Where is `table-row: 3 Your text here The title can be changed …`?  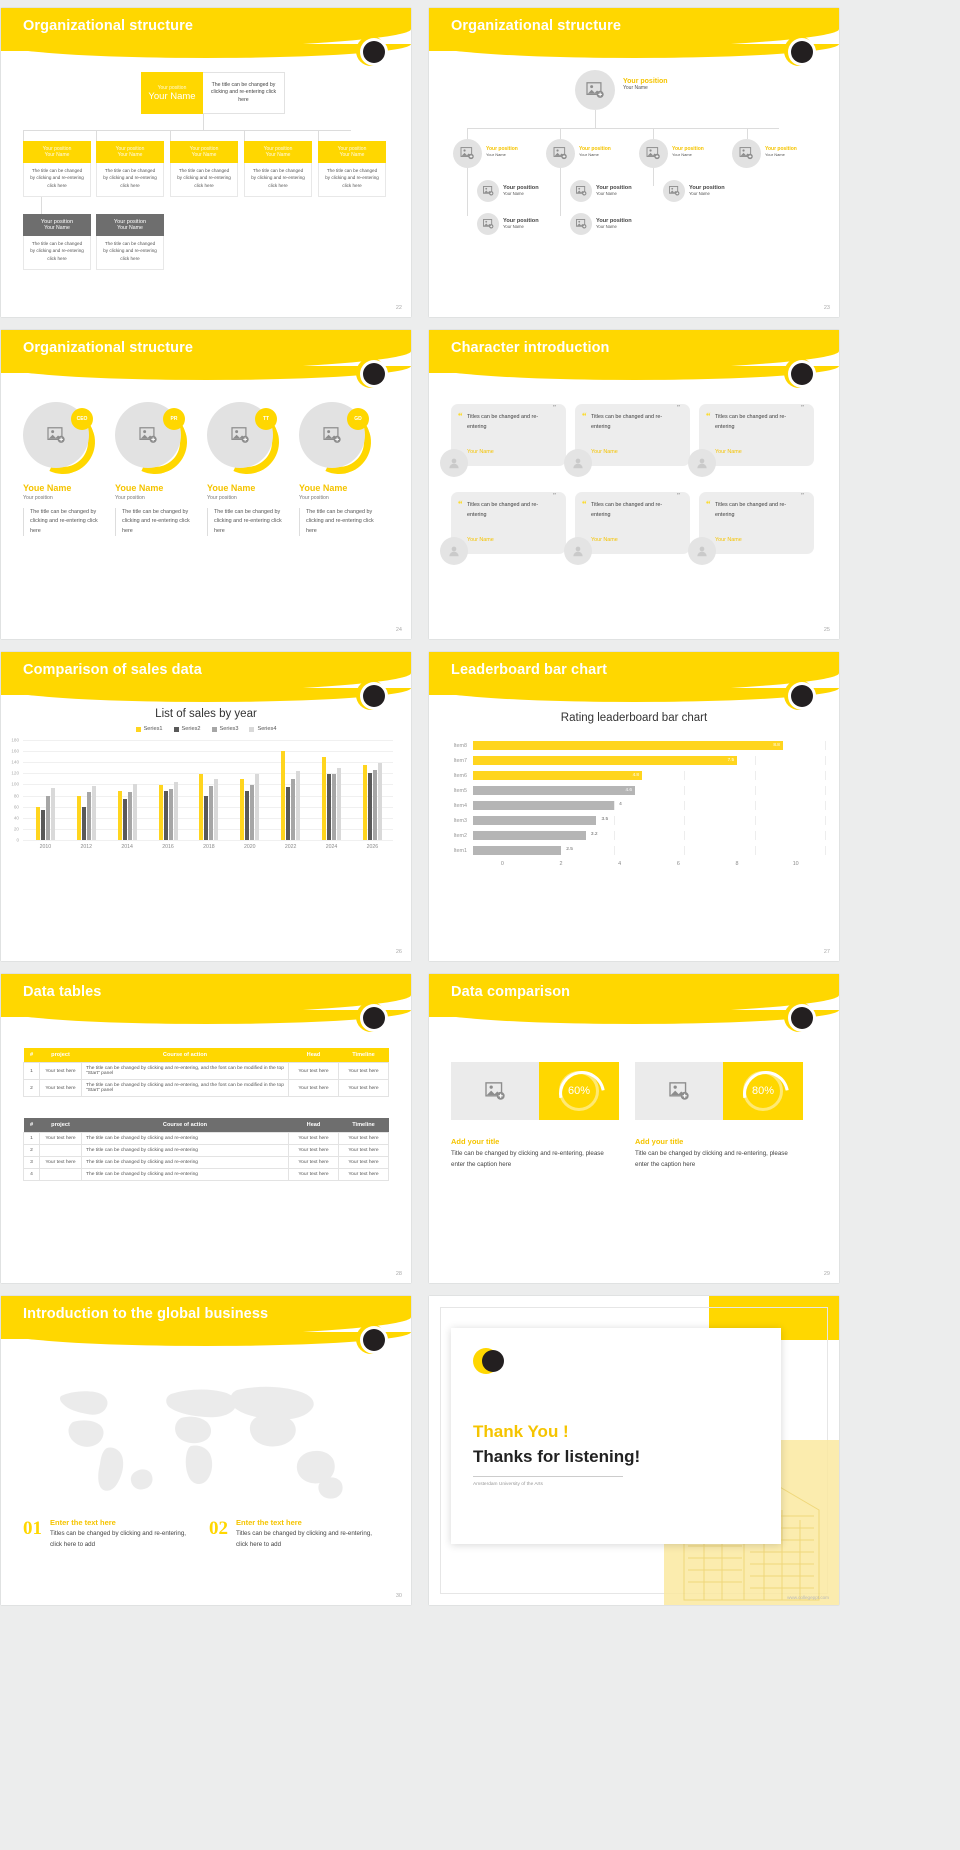 table-row: 3 Your text here The title can be changed … is located at coordinates (206, 1162).